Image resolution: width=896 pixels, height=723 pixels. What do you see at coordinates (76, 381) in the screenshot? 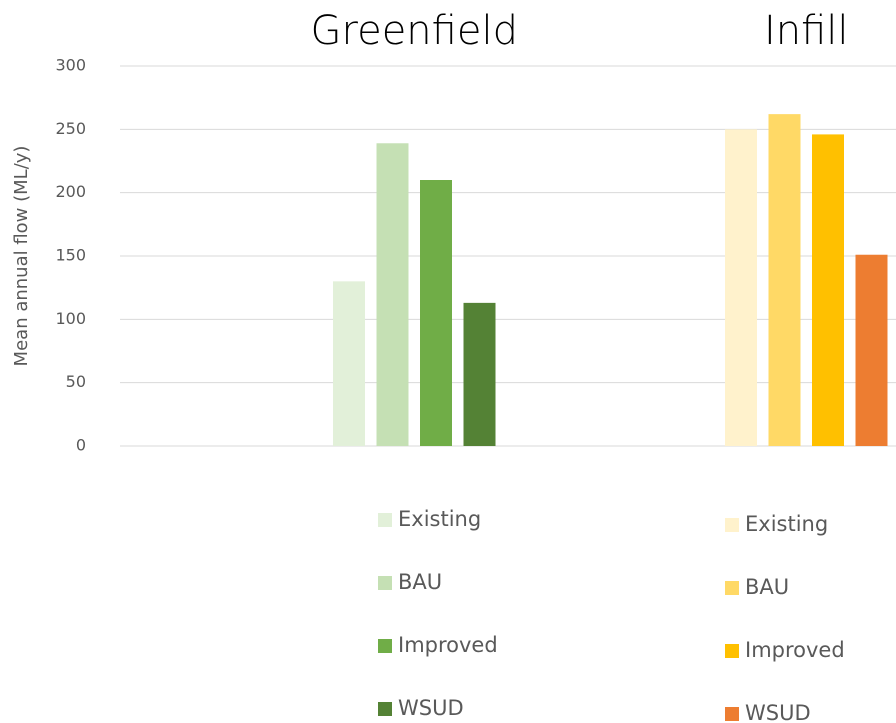
I see `y-tick-label: 50` at bounding box center [76, 381].